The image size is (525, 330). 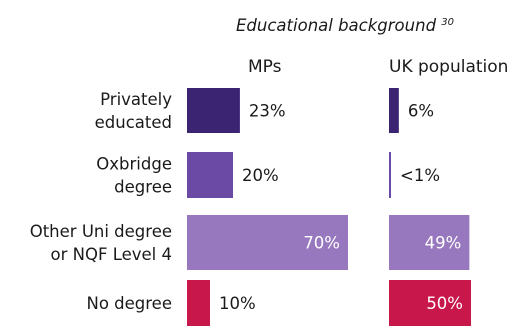 I want to click on bar-mps-no-degree, so click(x=198, y=303).